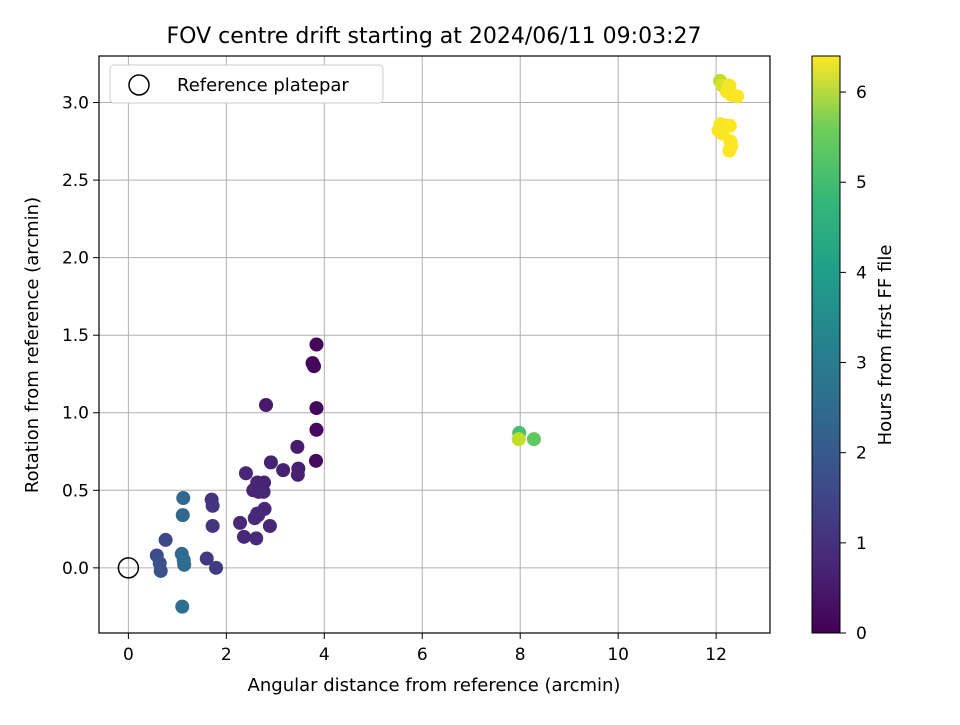  I want to click on x-tick-label: 10, so click(618, 655).